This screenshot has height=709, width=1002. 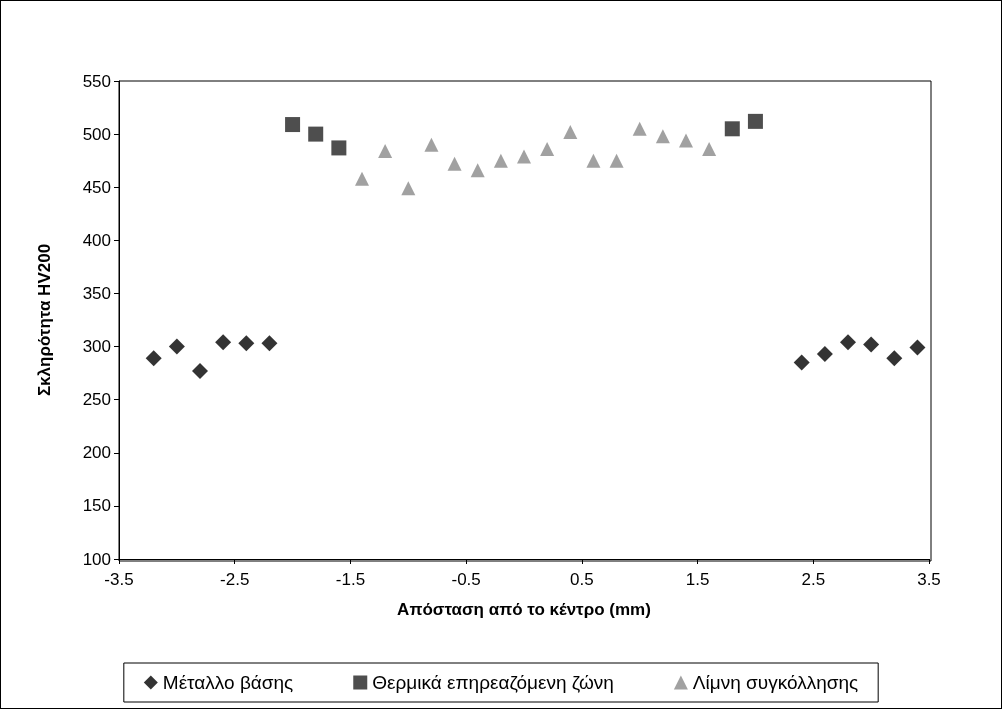 I want to click on y-tick-label: 200, so click(x=96, y=453).